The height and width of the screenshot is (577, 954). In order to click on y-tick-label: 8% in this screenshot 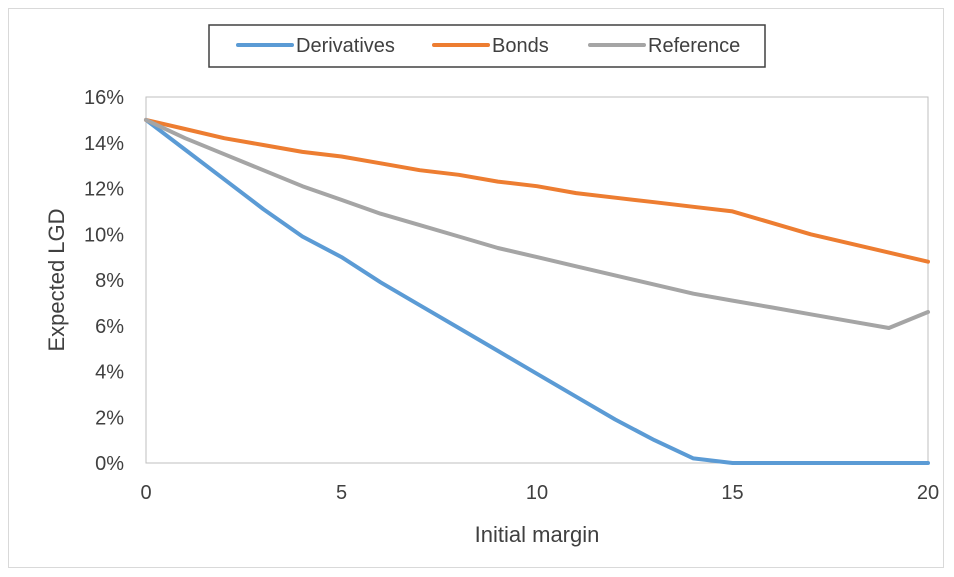, I will do `click(109, 281)`.